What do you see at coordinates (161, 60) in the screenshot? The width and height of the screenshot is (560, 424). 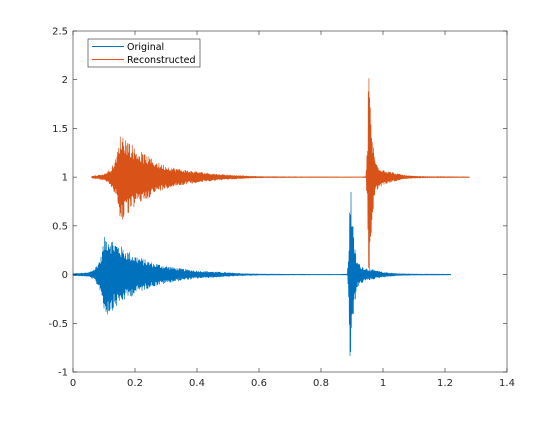 I see `legend-label-reconstructed: Reconstructed` at bounding box center [161, 60].